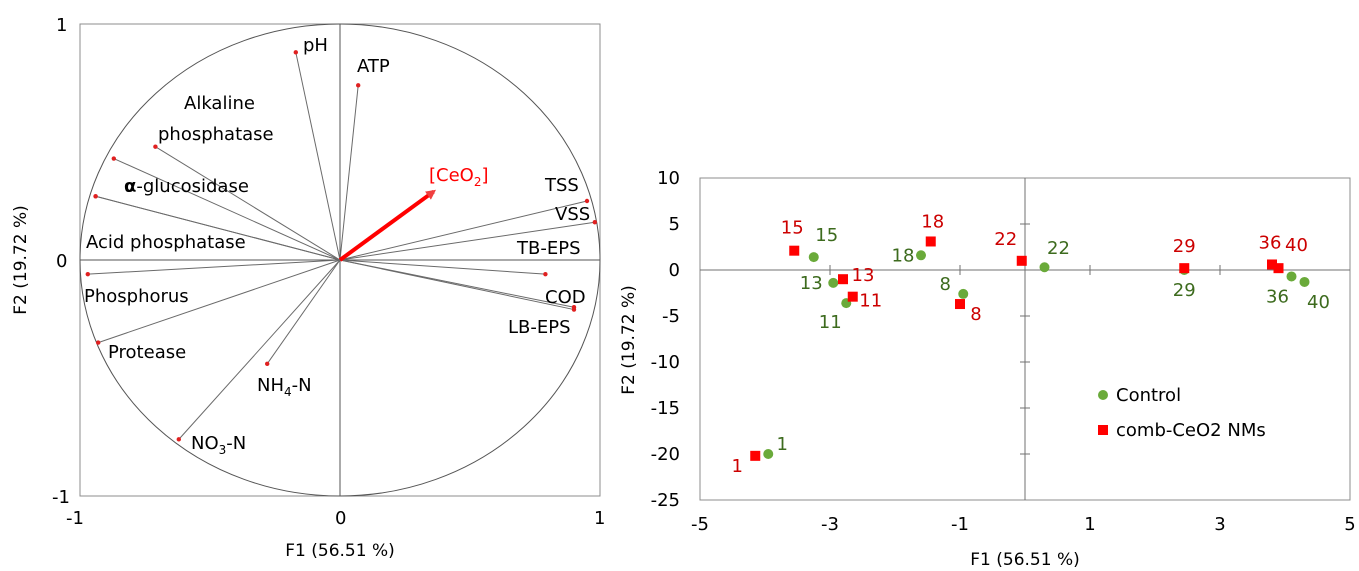 Image resolution: width=1359 pixels, height=571 pixels. Describe the element at coordinates (665, 500) in the screenshot. I see `right-ytick-label: -25` at that location.